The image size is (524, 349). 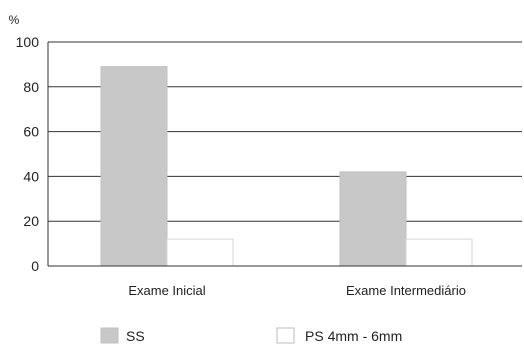 What do you see at coordinates (135, 336) in the screenshot?
I see `legend-label-ss: SS` at bounding box center [135, 336].